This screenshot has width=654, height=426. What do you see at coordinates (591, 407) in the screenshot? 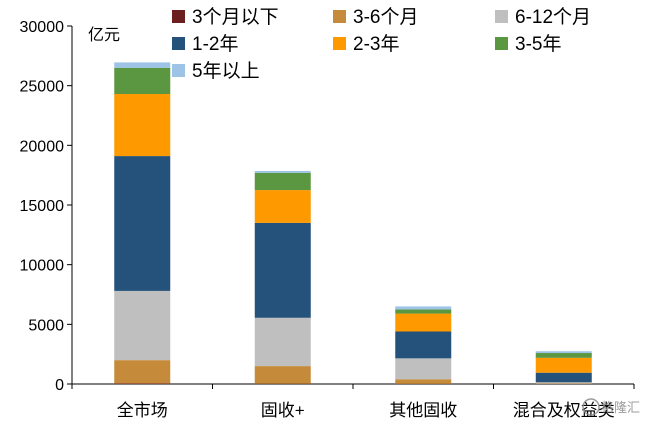
I see `watermark-logo-icon` at bounding box center [591, 407].